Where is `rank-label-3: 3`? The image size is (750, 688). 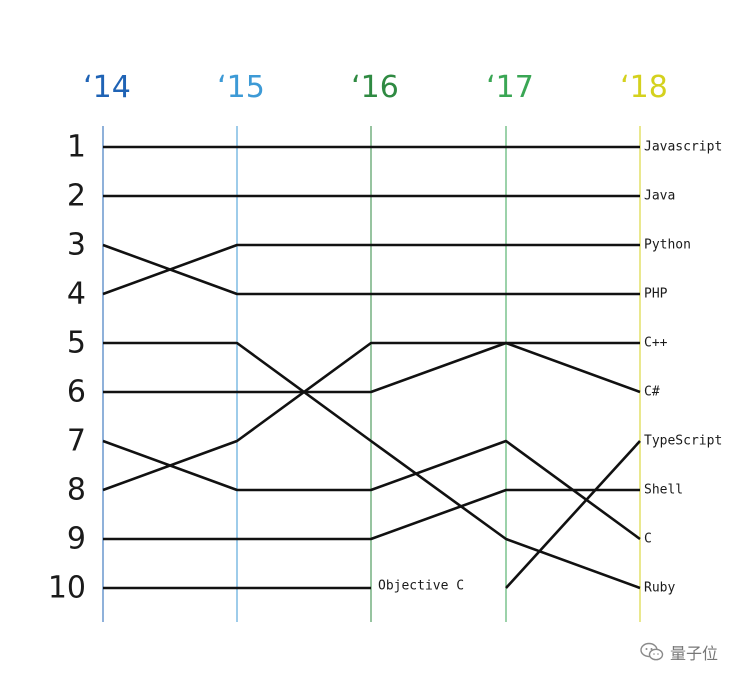 rank-label-3: 3 is located at coordinates (76, 245).